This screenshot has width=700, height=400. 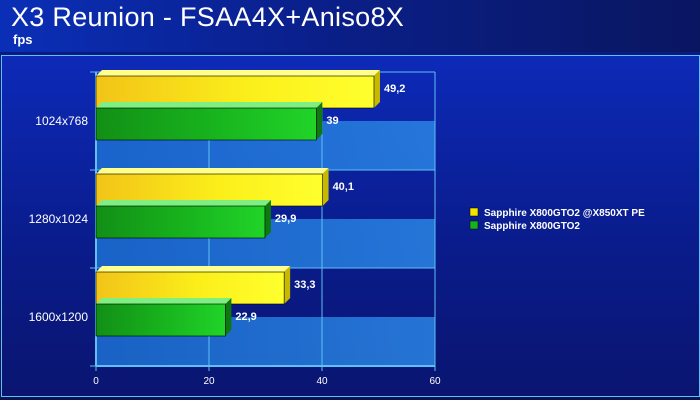 What do you see at coordinates (304, 285) in the screenshot?
I see `data-label: 33,3` at bounding box center [304, 285].